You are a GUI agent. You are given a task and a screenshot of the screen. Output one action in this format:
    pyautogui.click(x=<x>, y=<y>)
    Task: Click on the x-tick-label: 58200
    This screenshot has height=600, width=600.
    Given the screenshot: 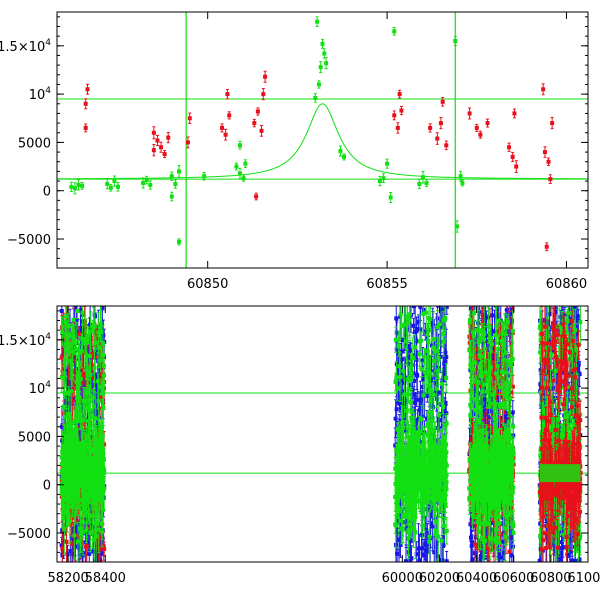 What is the action you would take?
    pyautogui.click(x=67, y=578)
    